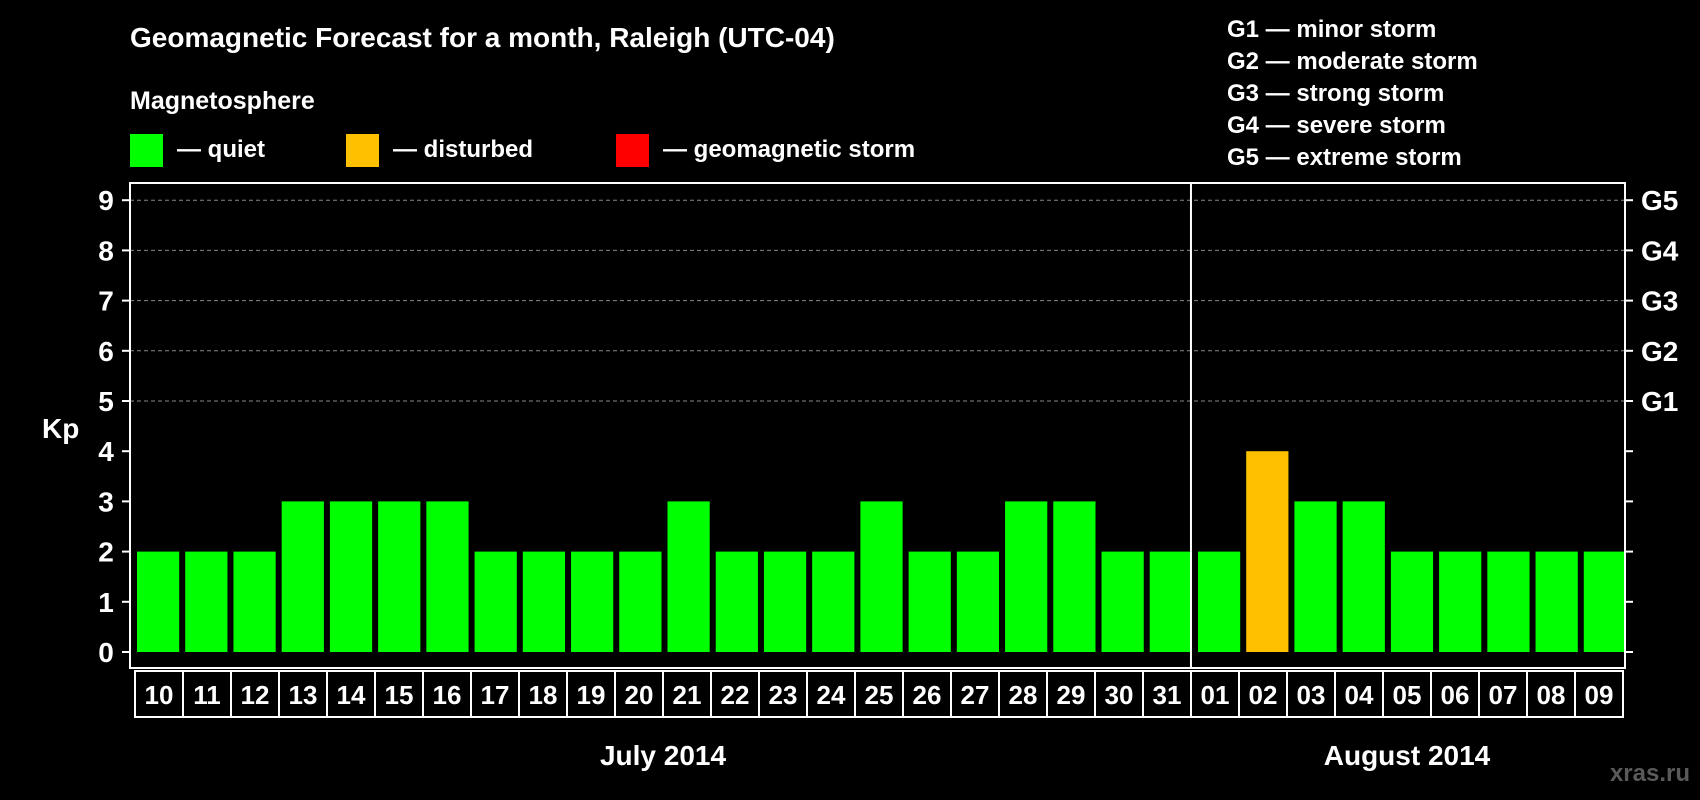  What do you see at coordinates (783, 695) in the screenshot?
I see `x-tick-label-23: 23` at bounding box center [783, 695].